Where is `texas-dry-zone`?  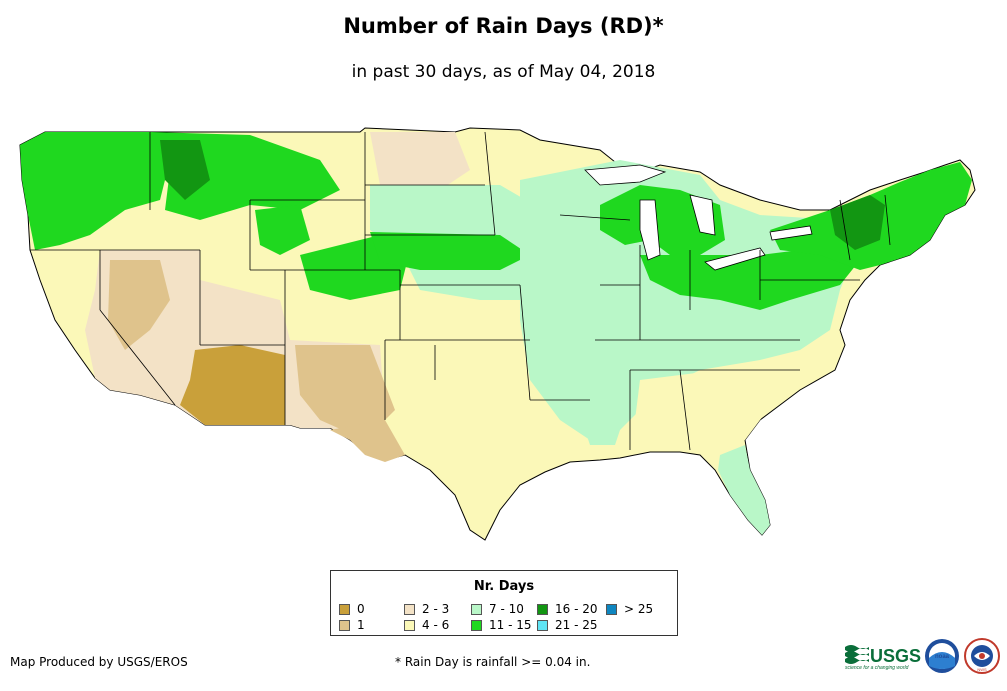
texas-dry-zone is located at coordinates (367, 441).